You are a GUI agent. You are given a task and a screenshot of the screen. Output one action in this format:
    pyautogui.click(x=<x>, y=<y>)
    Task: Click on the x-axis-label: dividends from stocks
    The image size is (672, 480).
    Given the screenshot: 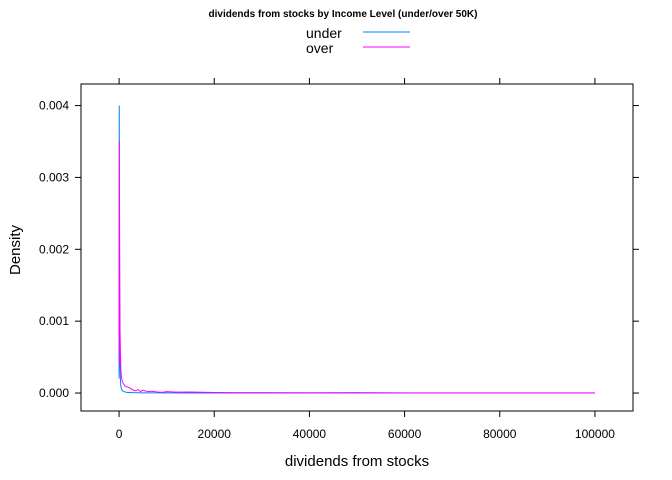 What is the action you would take?
    pyautogui.click(x=357, y=461)
    